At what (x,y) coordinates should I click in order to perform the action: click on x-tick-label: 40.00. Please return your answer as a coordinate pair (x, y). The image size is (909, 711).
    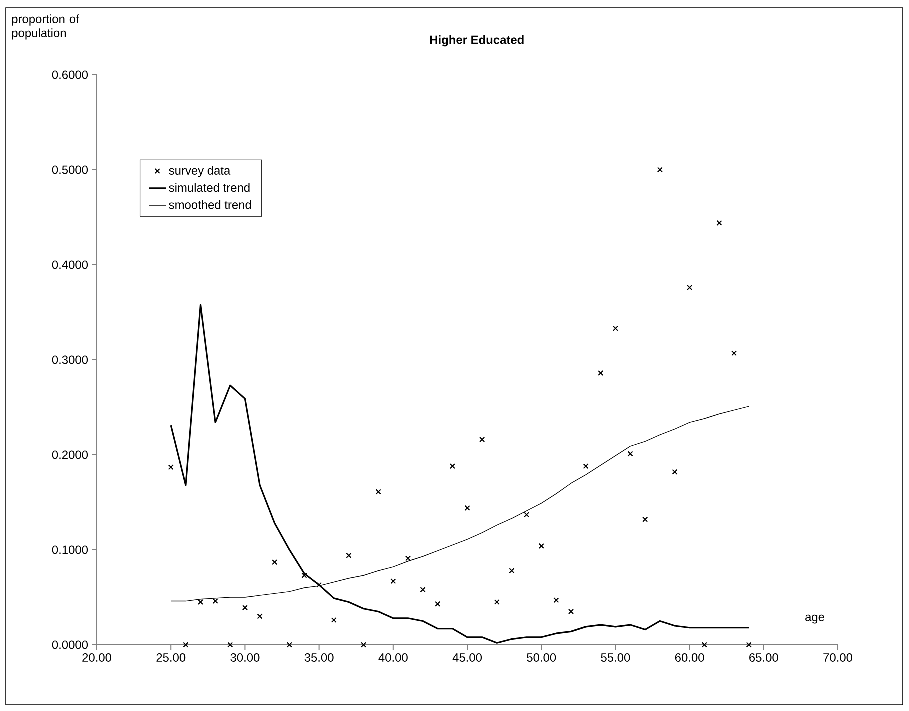
    Looking at the image, I should click on (393, 658).